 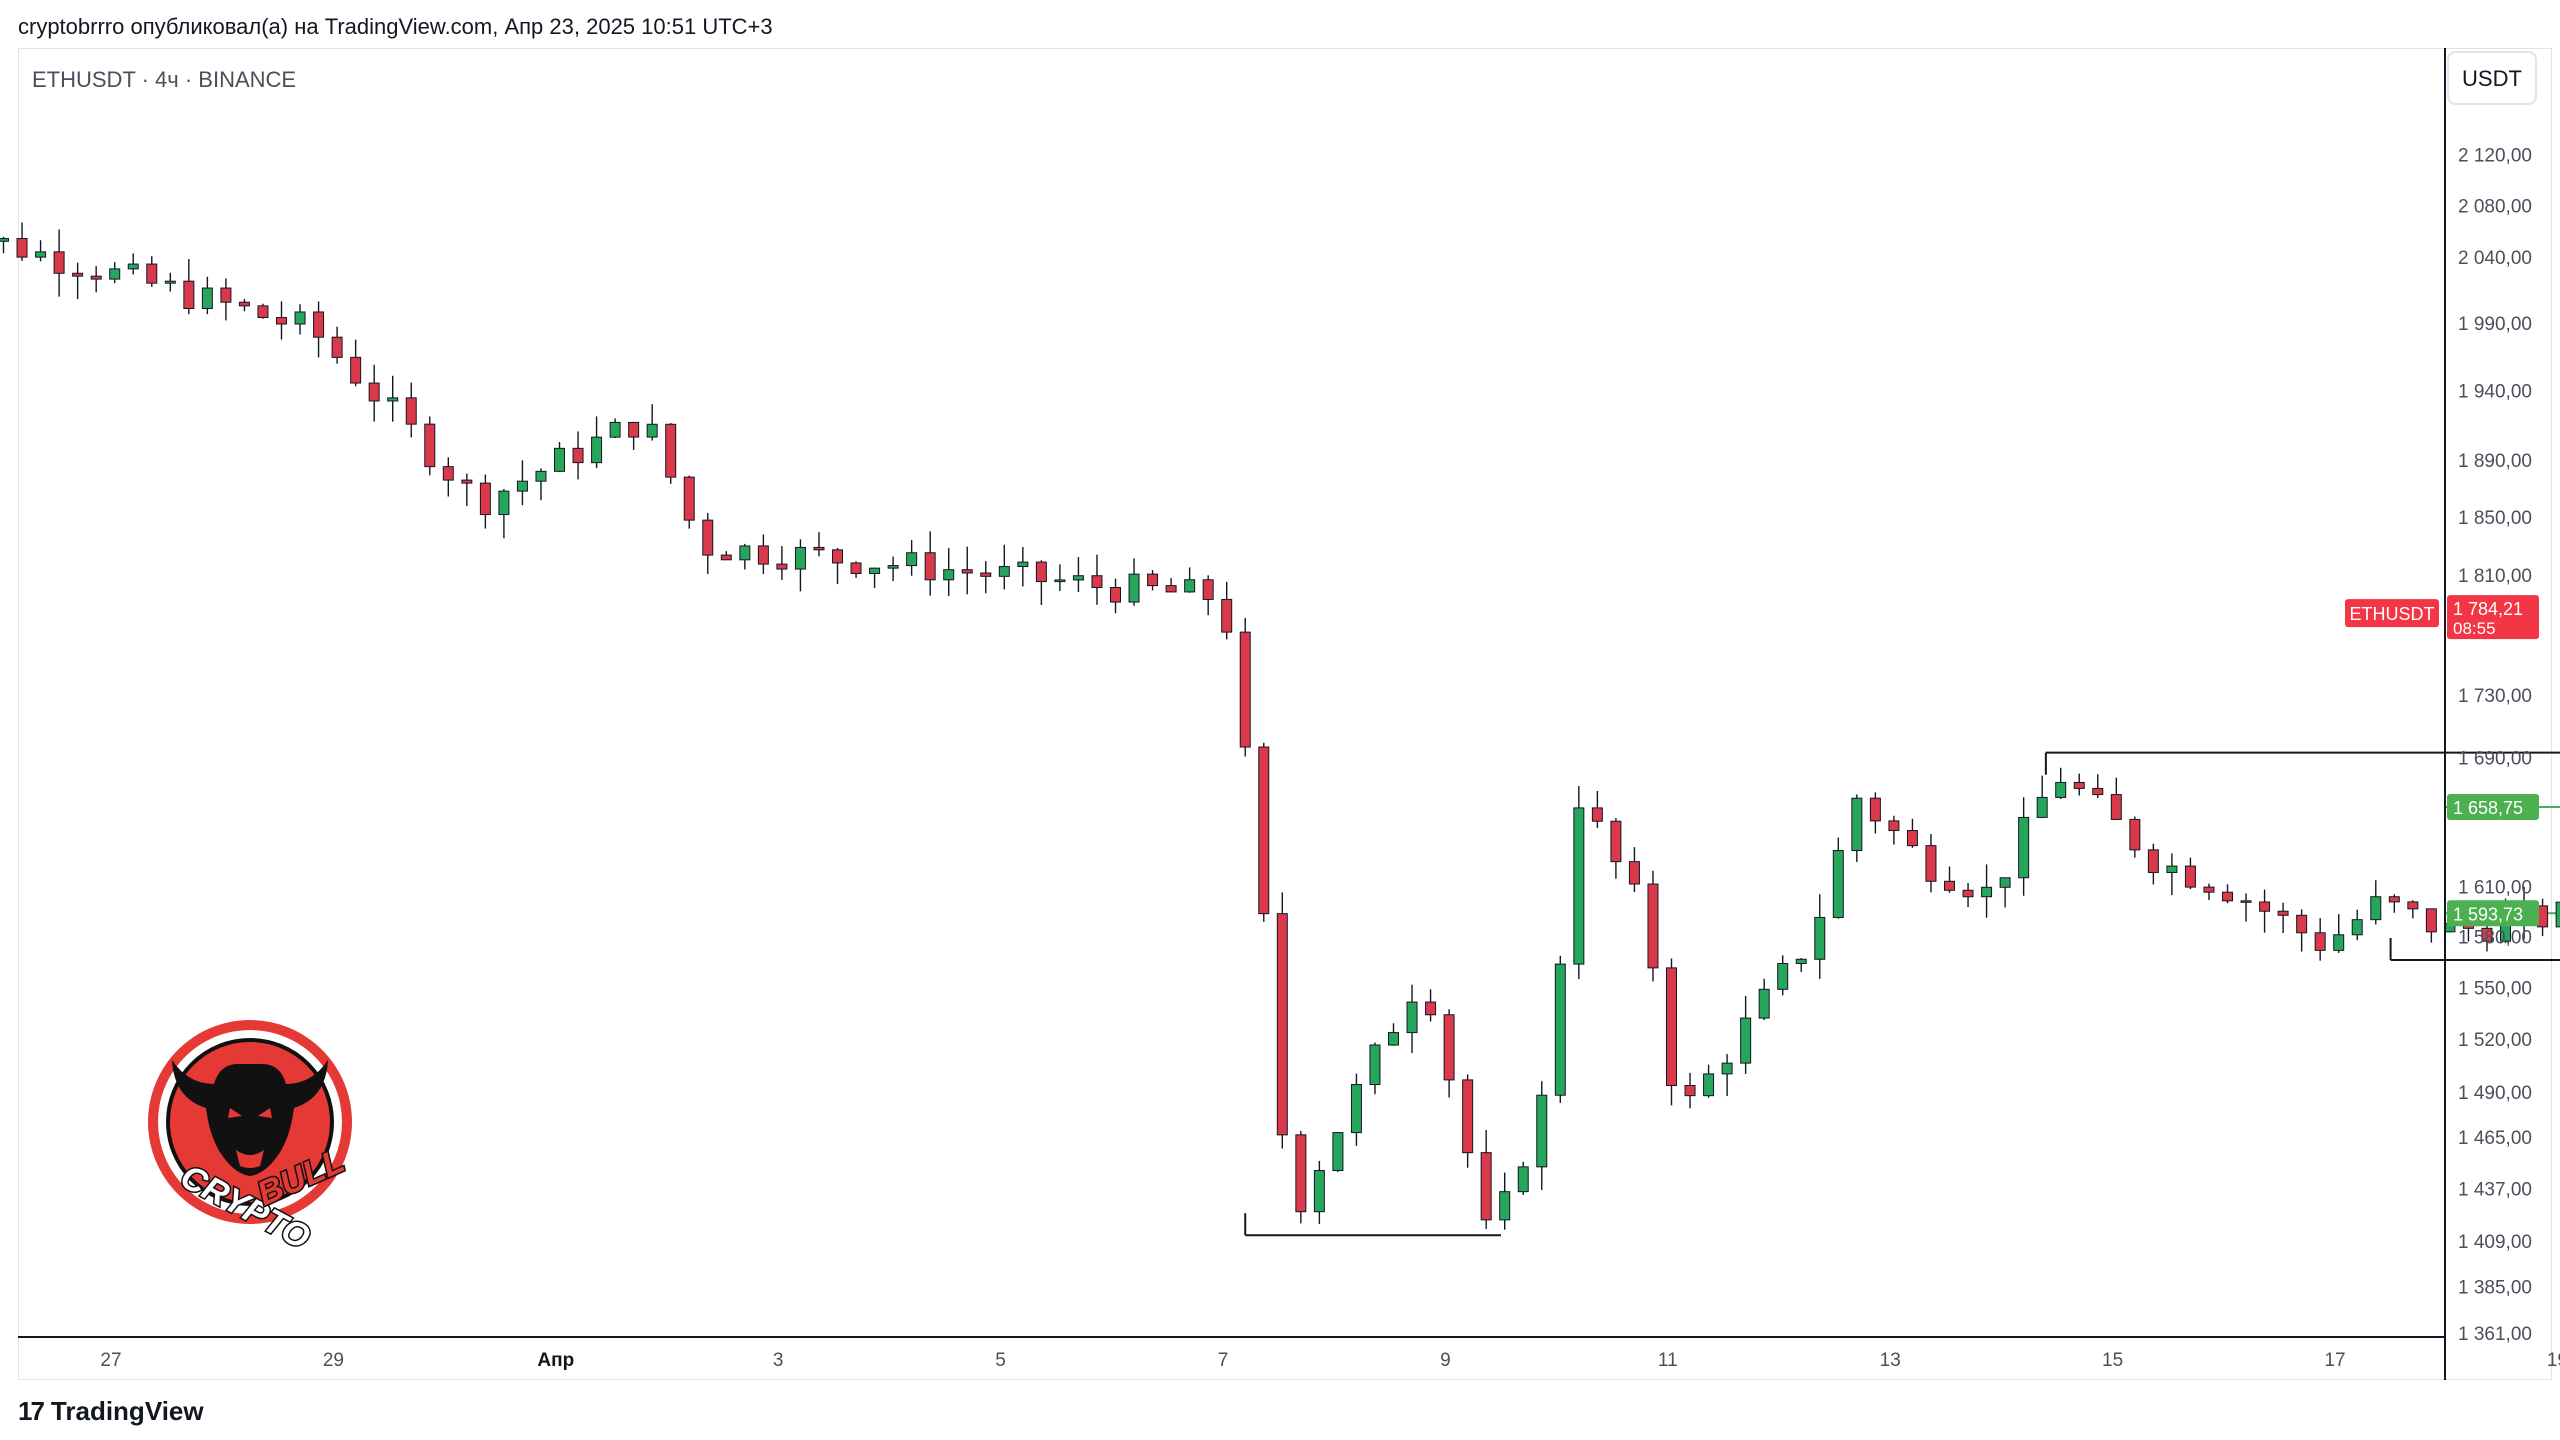 I want to click on countdown-value: 08:55, so click(x=2474, y=628).